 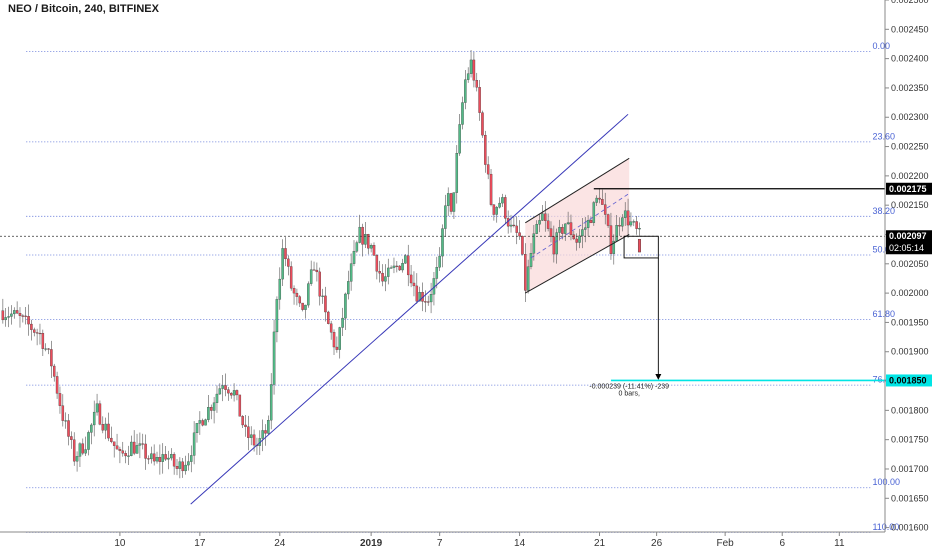 I want to click on price-tick-label: 0.002300, so click(x=910, y=117).